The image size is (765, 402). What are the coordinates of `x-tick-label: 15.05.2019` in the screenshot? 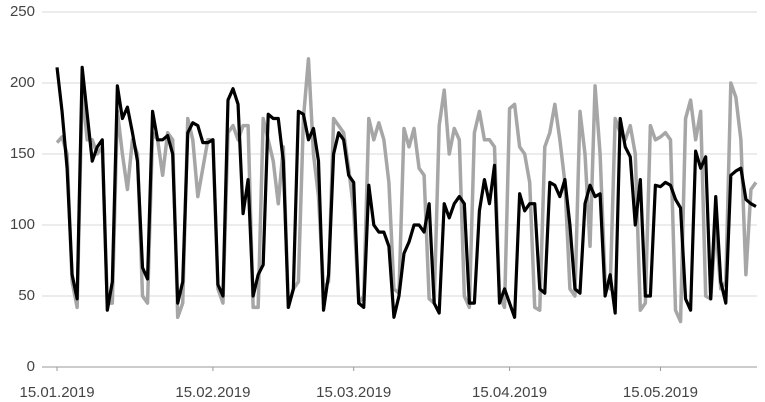 It's located at (660, 392).